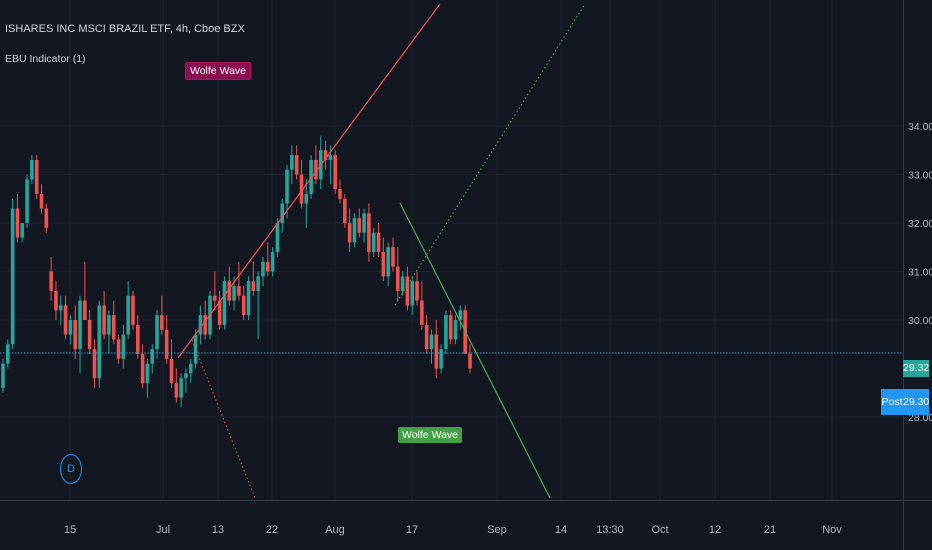 This screenshot has height=550, width=932. I want to click on time-tick-label: 14, so click(561, 530).